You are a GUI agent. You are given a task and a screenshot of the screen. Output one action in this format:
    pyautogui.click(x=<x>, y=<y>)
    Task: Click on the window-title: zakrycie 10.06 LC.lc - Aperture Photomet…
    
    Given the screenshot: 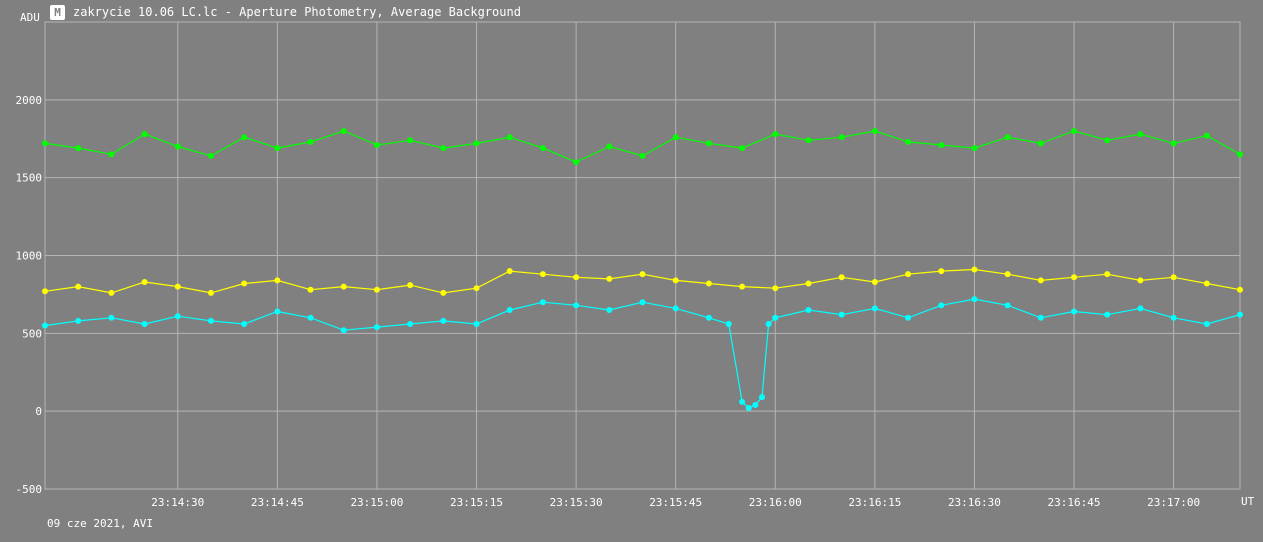 What is the action you would take?
    pyautogui.click(x=297, y=12)
    